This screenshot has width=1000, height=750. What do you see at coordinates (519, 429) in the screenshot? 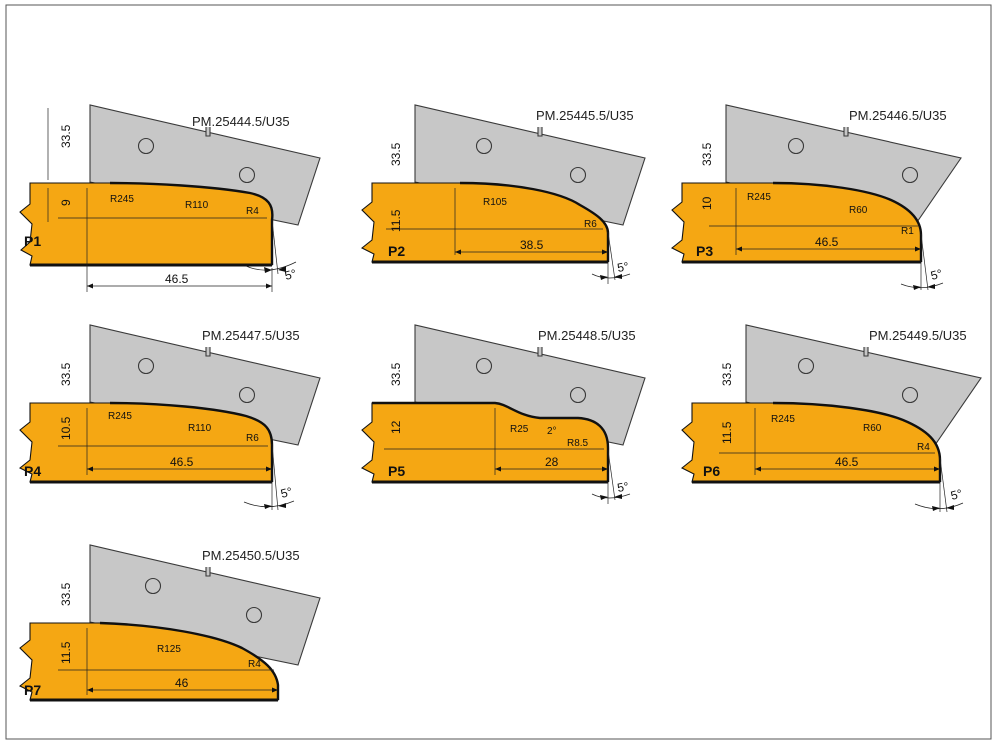
I see `radius-label: R25` at bounding box center [519, 429].